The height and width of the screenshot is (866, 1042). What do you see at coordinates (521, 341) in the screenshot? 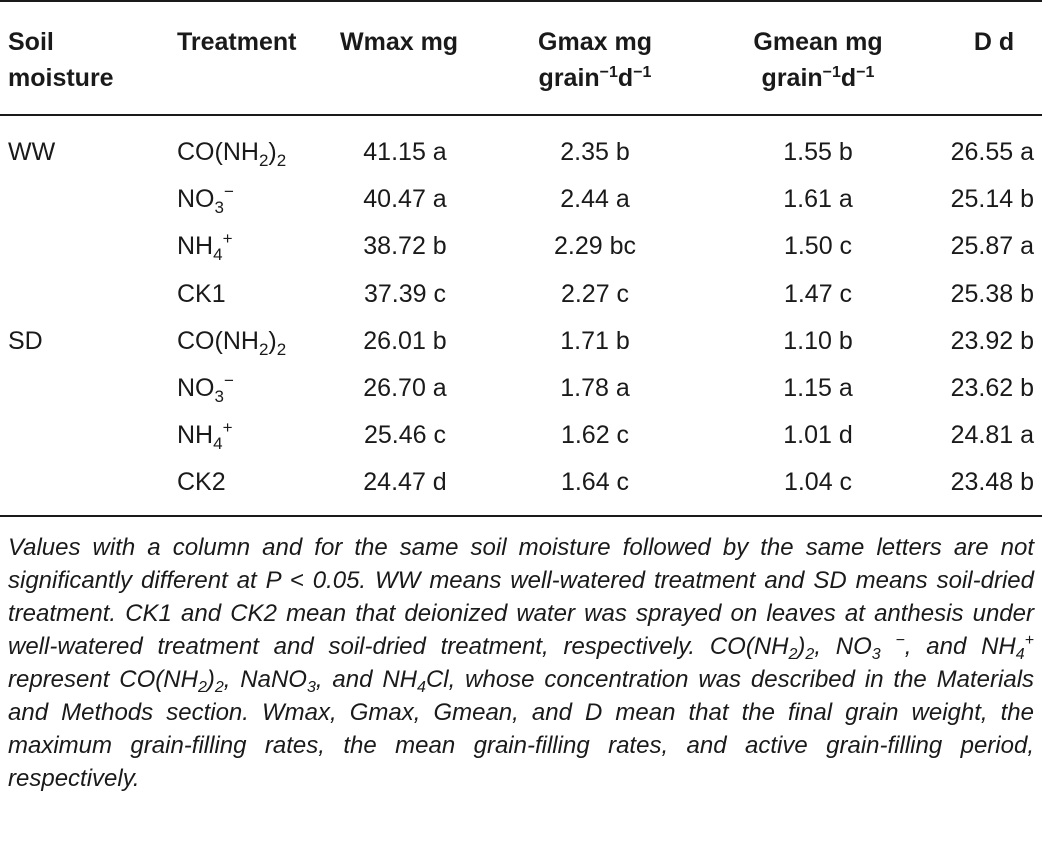
I see `table-row: SD CO(NH2)2 26.01 b 1.71 b 1.10 b 23.92 b` at bounding box center [521, 341].